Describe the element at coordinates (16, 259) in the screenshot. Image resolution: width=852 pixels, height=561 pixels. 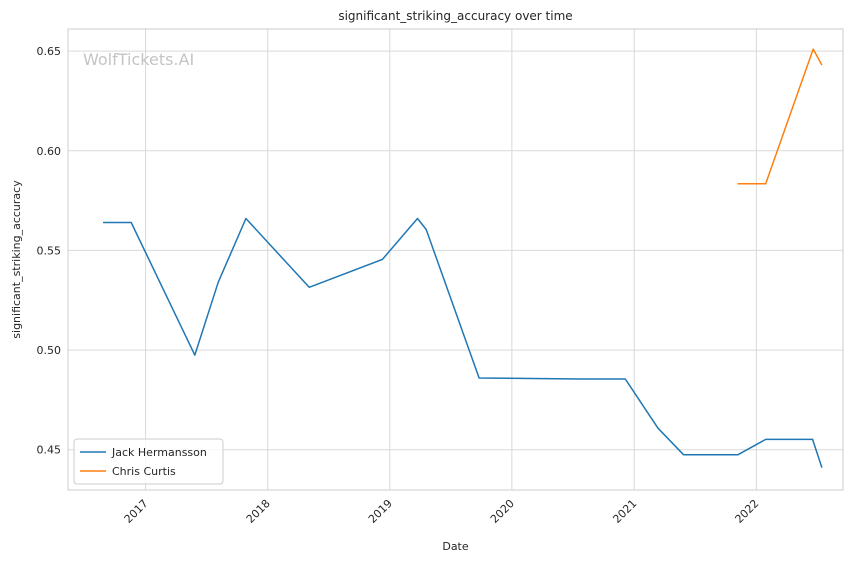
I see `y-axis-label: significant_striking_accuracy` at that location.